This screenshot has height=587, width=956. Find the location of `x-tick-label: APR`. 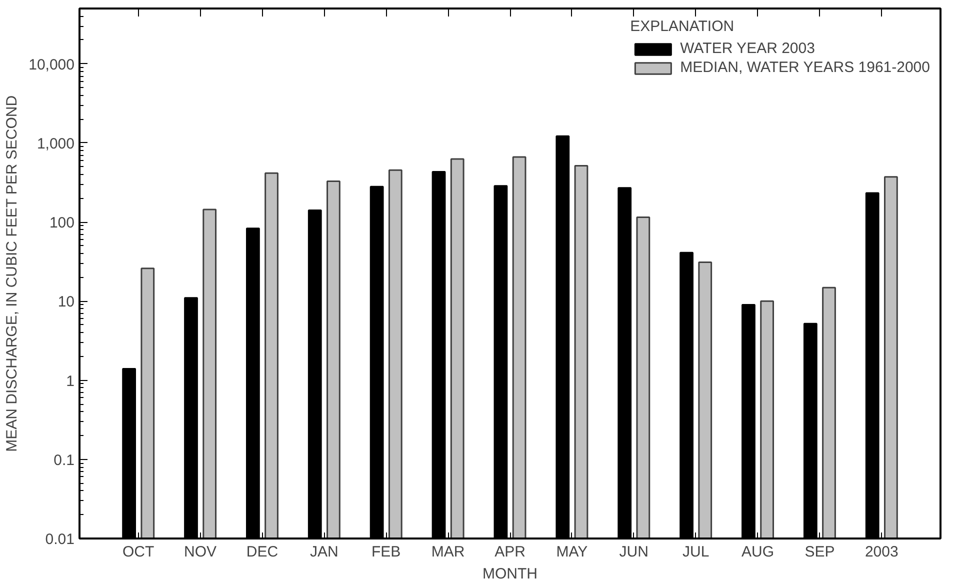

x-tick-label: APR is located at coordinates (510, 552).